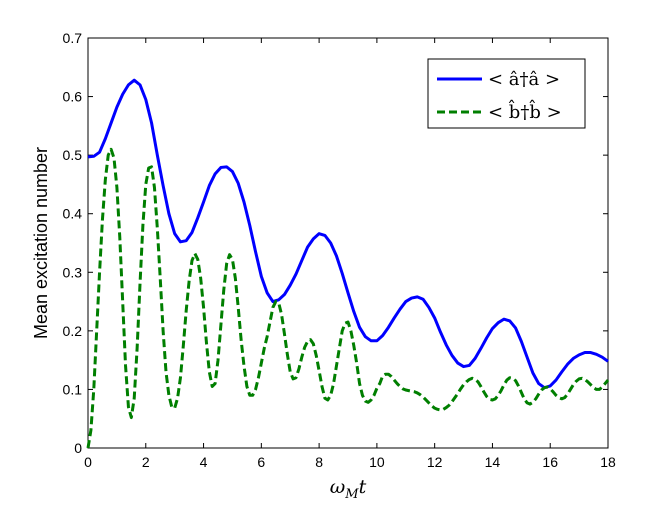 This screenshot has width=672, height=509. I want to click on x-tick-label: 4, so click(204, 462).